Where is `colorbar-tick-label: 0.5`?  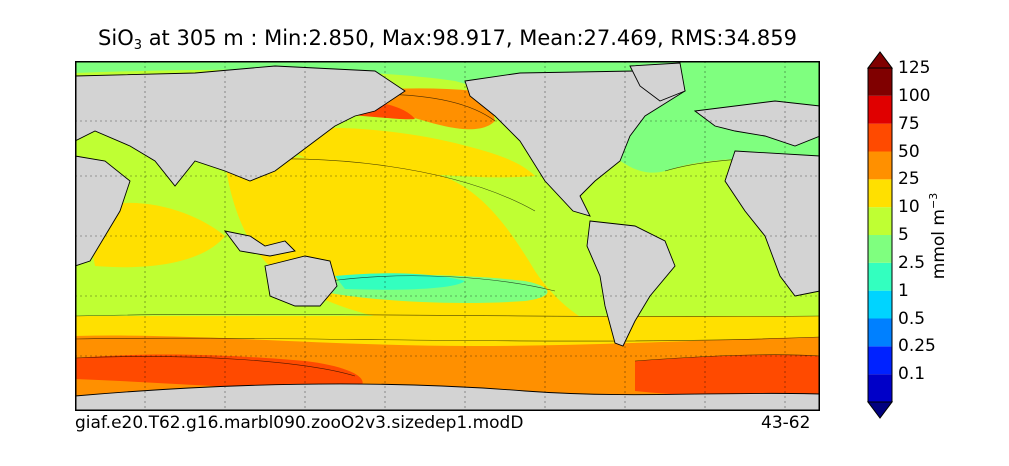
colorbar-tick-label: 0.5 is located at coordinates (912, 318).